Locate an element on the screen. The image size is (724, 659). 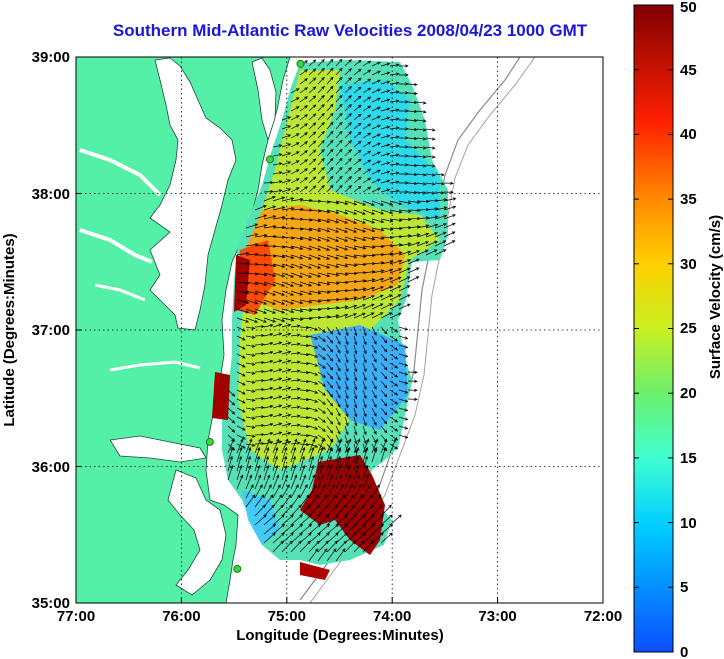
lon-tick-label: 76:00 is located at coordinates (181, 616).